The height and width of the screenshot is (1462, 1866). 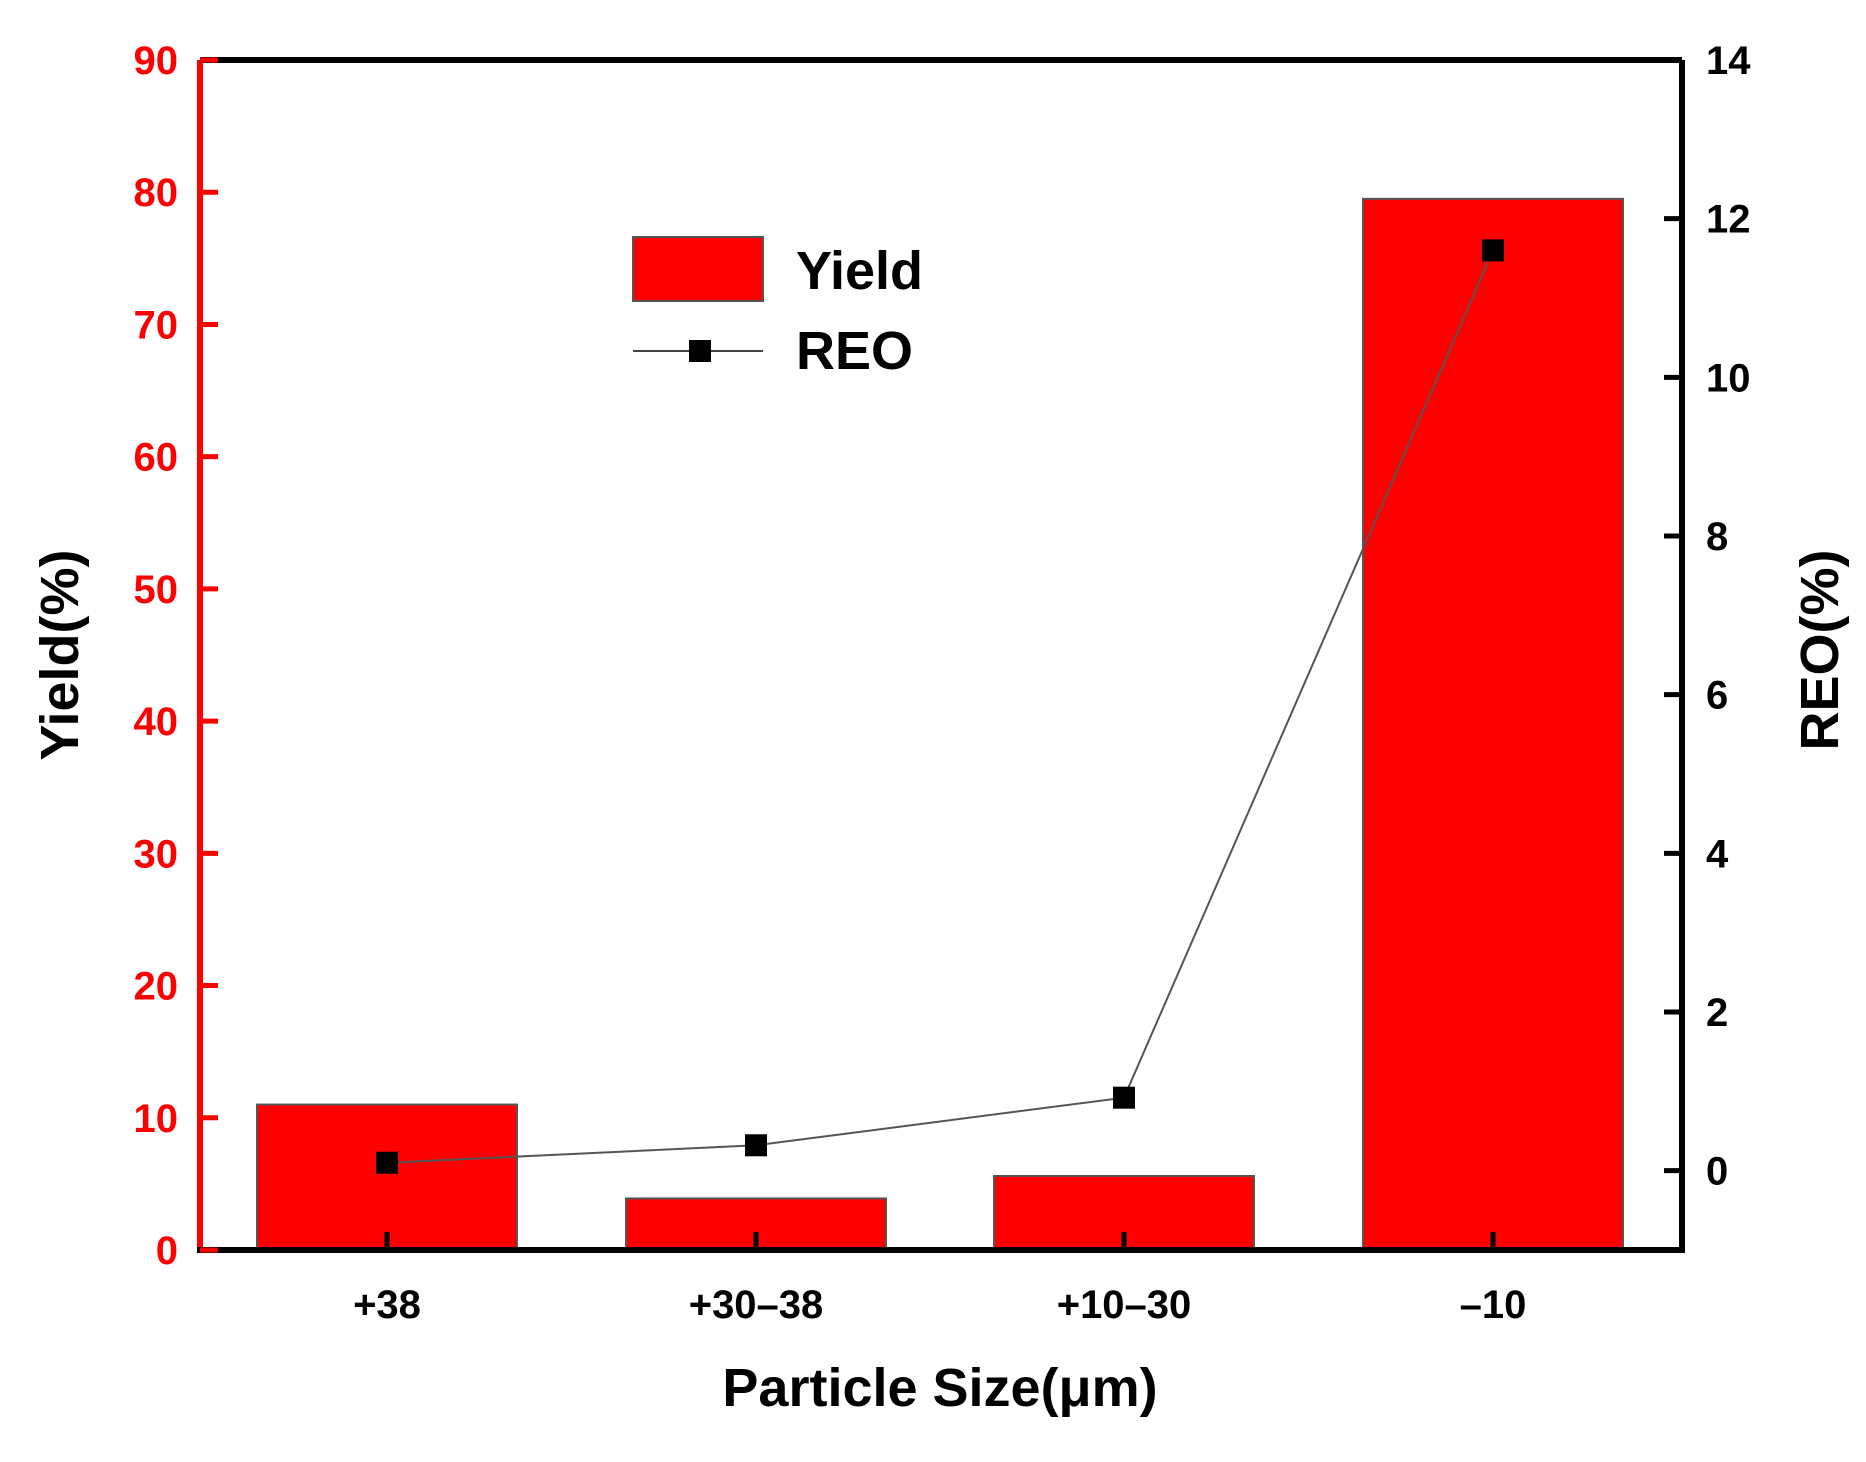 I want to click on right-y-tick-label-4: 8, so click(x=1717, y=537).